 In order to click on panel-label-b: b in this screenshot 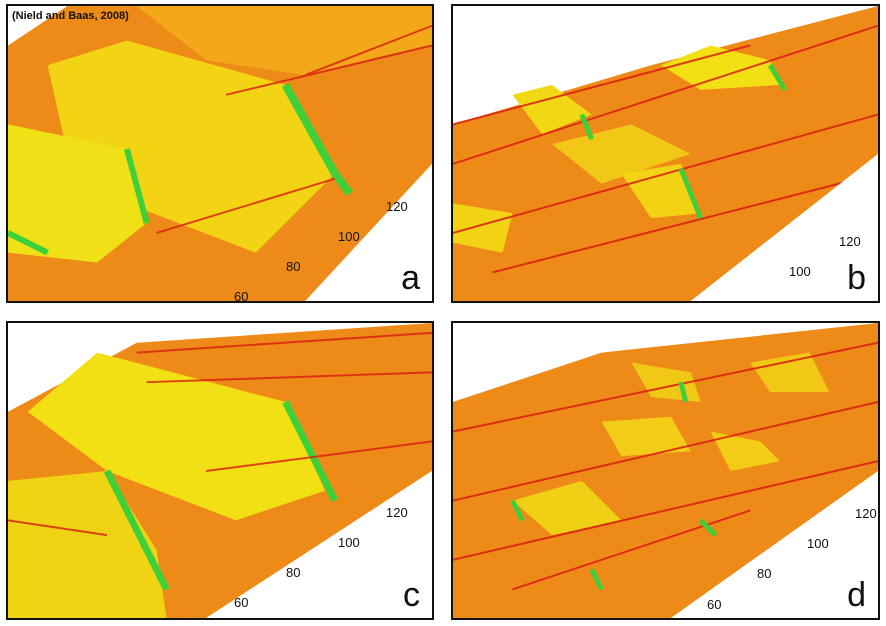, I will do `click(856, 278)`.